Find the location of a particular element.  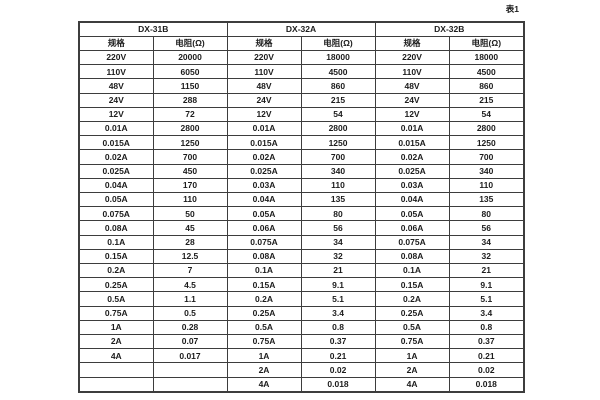

col-header-resistance-dx31b: 电阻(Ω) is located at coordinates (190, 43).